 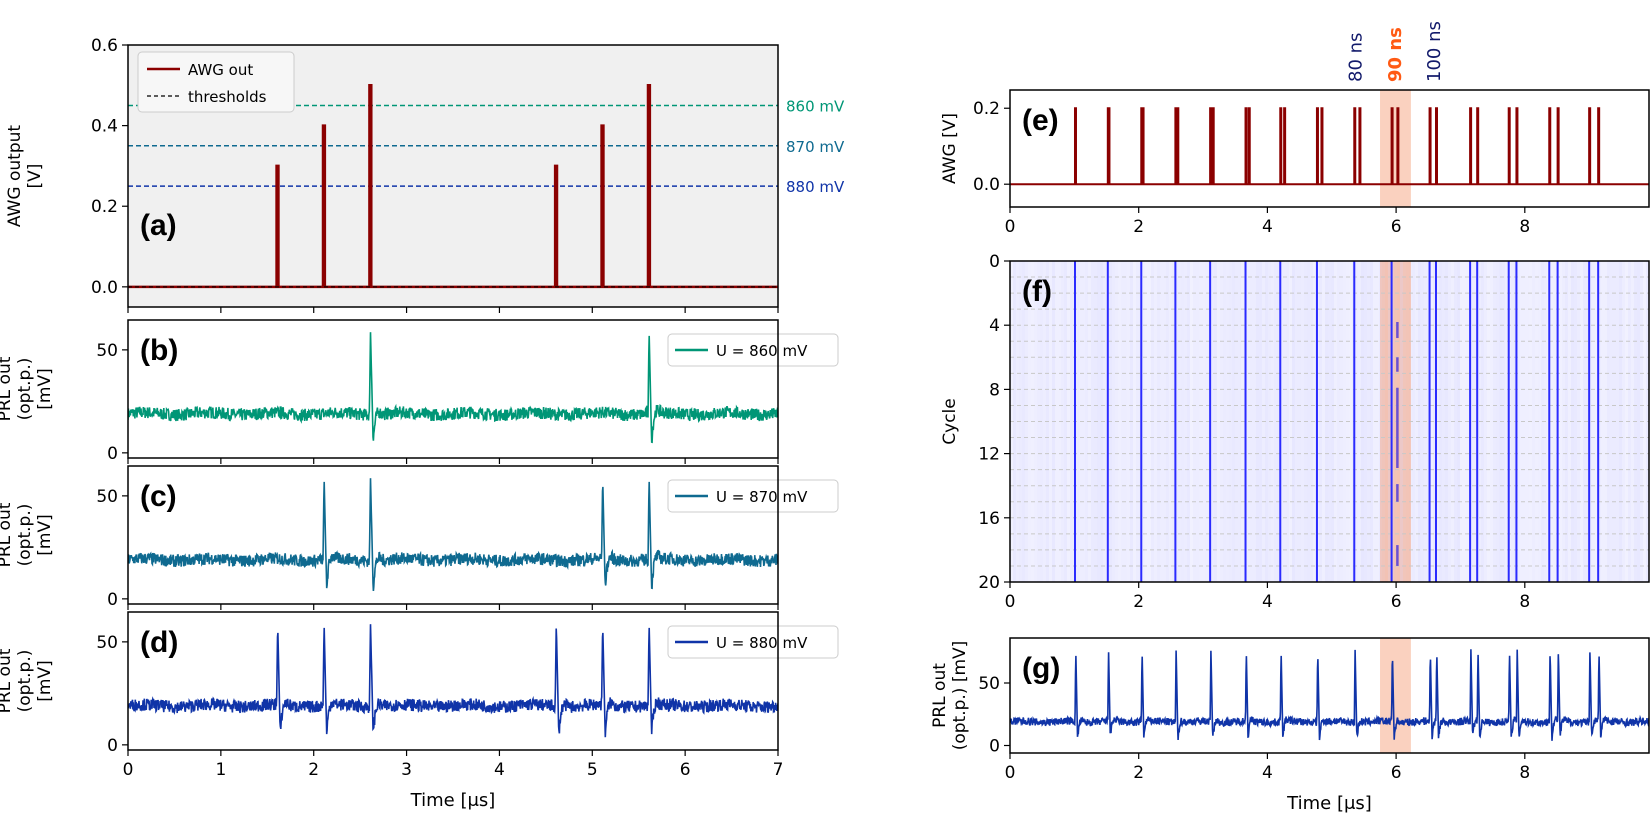 I want to click on x-tick-label: 3, so click(x=406, y=770).